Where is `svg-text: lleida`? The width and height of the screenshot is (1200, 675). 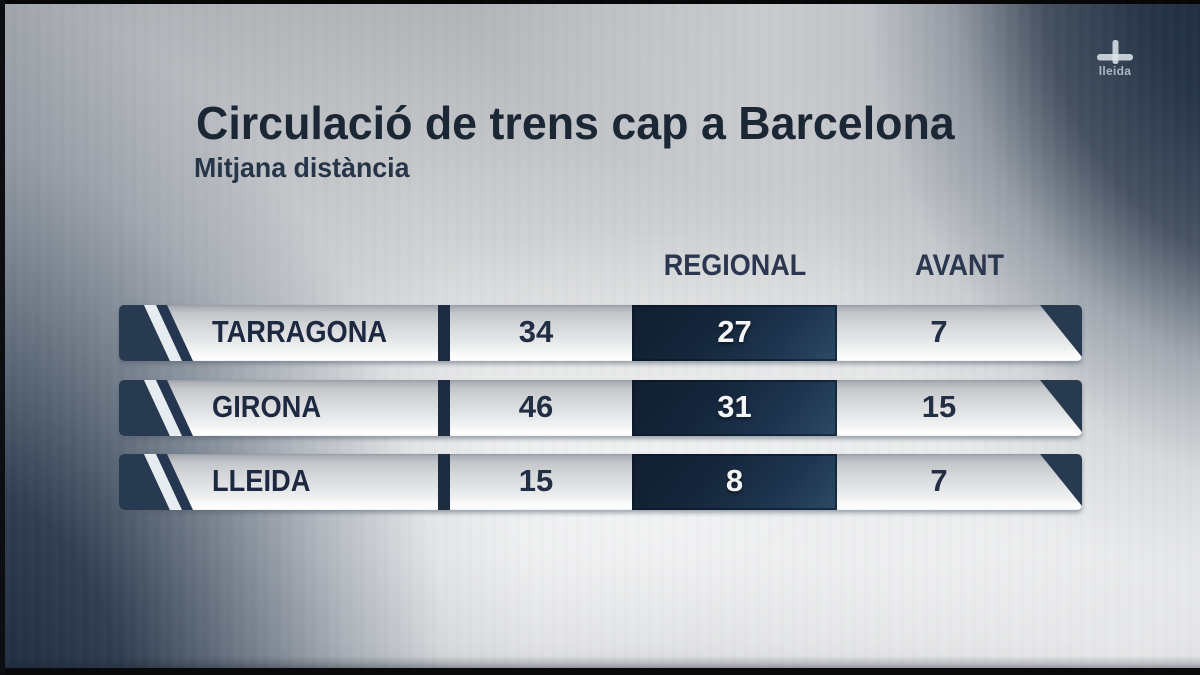
svg-text: lleida is located at coordinates (1115, 71).